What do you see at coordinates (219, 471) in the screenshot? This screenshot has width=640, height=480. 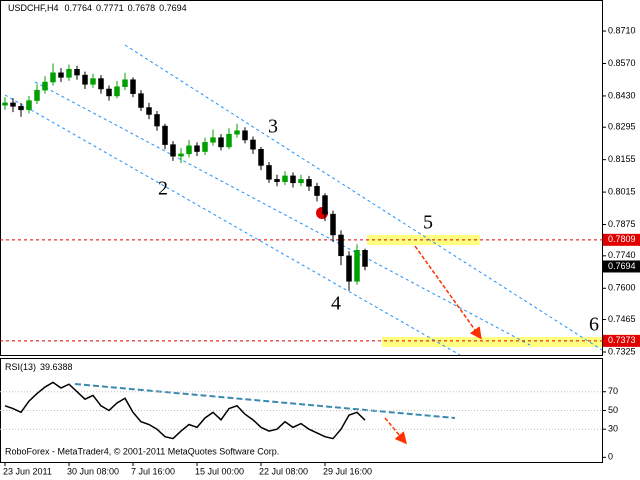 I see `x-tick-label: 15 Jul 00:00` at bounding box center [219, 471].